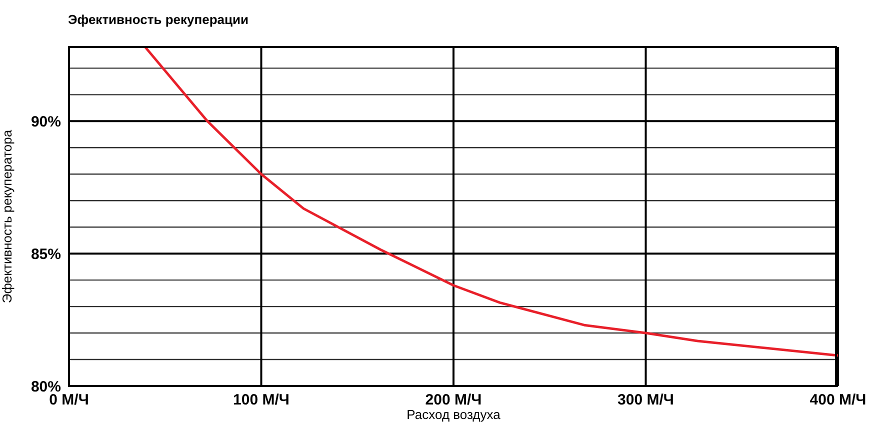 The width and height of the screenshot is (872, 425). Describe the element at coordinates (453, 400) in the screenshot. I see `x-tick-label: 200 М/Ч` at that location.